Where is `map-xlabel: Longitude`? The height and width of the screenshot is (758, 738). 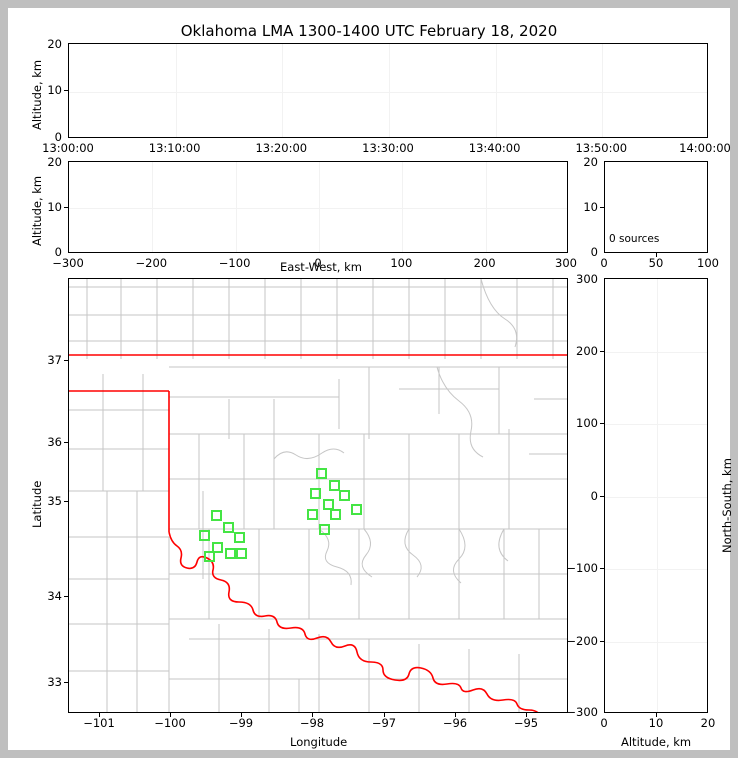 map-xlabel: Longitude is located at coordinates (319, 742).